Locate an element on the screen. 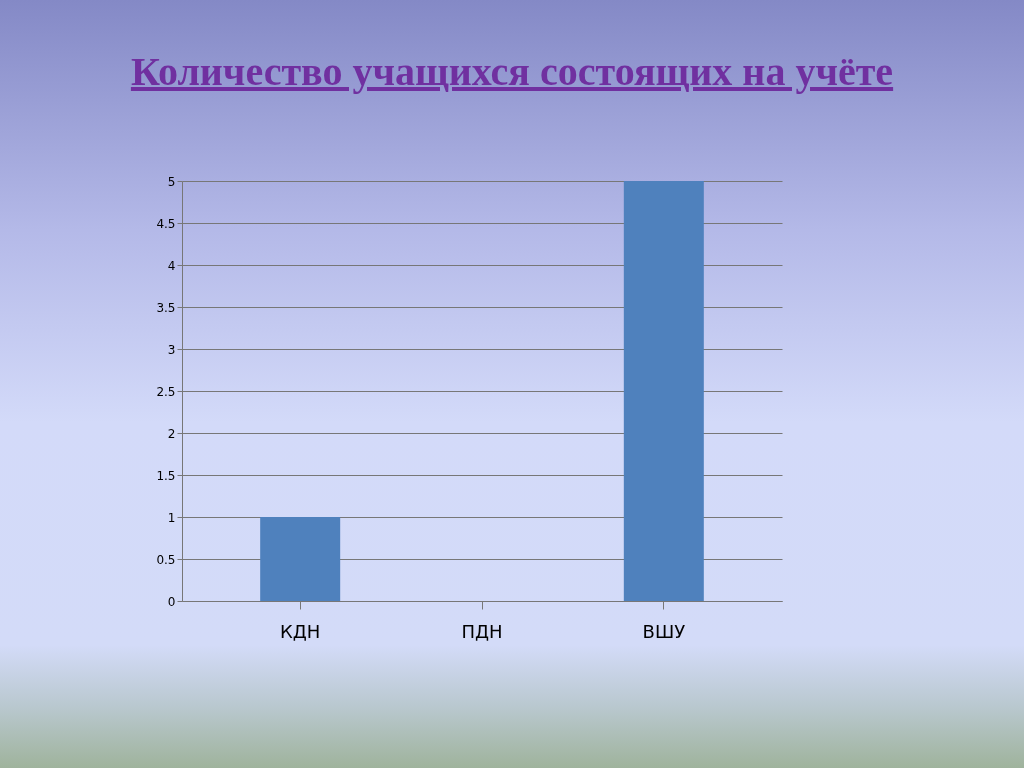 Image resolution: width=1024 pixels, height=768 pixels. y-tick-label: 4.5 is located at coordinates (166, 223).